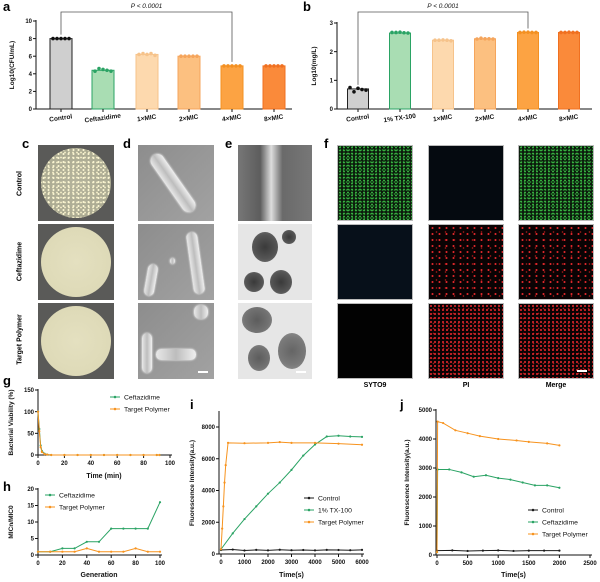  What do you see at coordinates (426, 411) in the screenshot?
I see `chart-j-y-tick-label: 5000` at bounding box center [426, 411].